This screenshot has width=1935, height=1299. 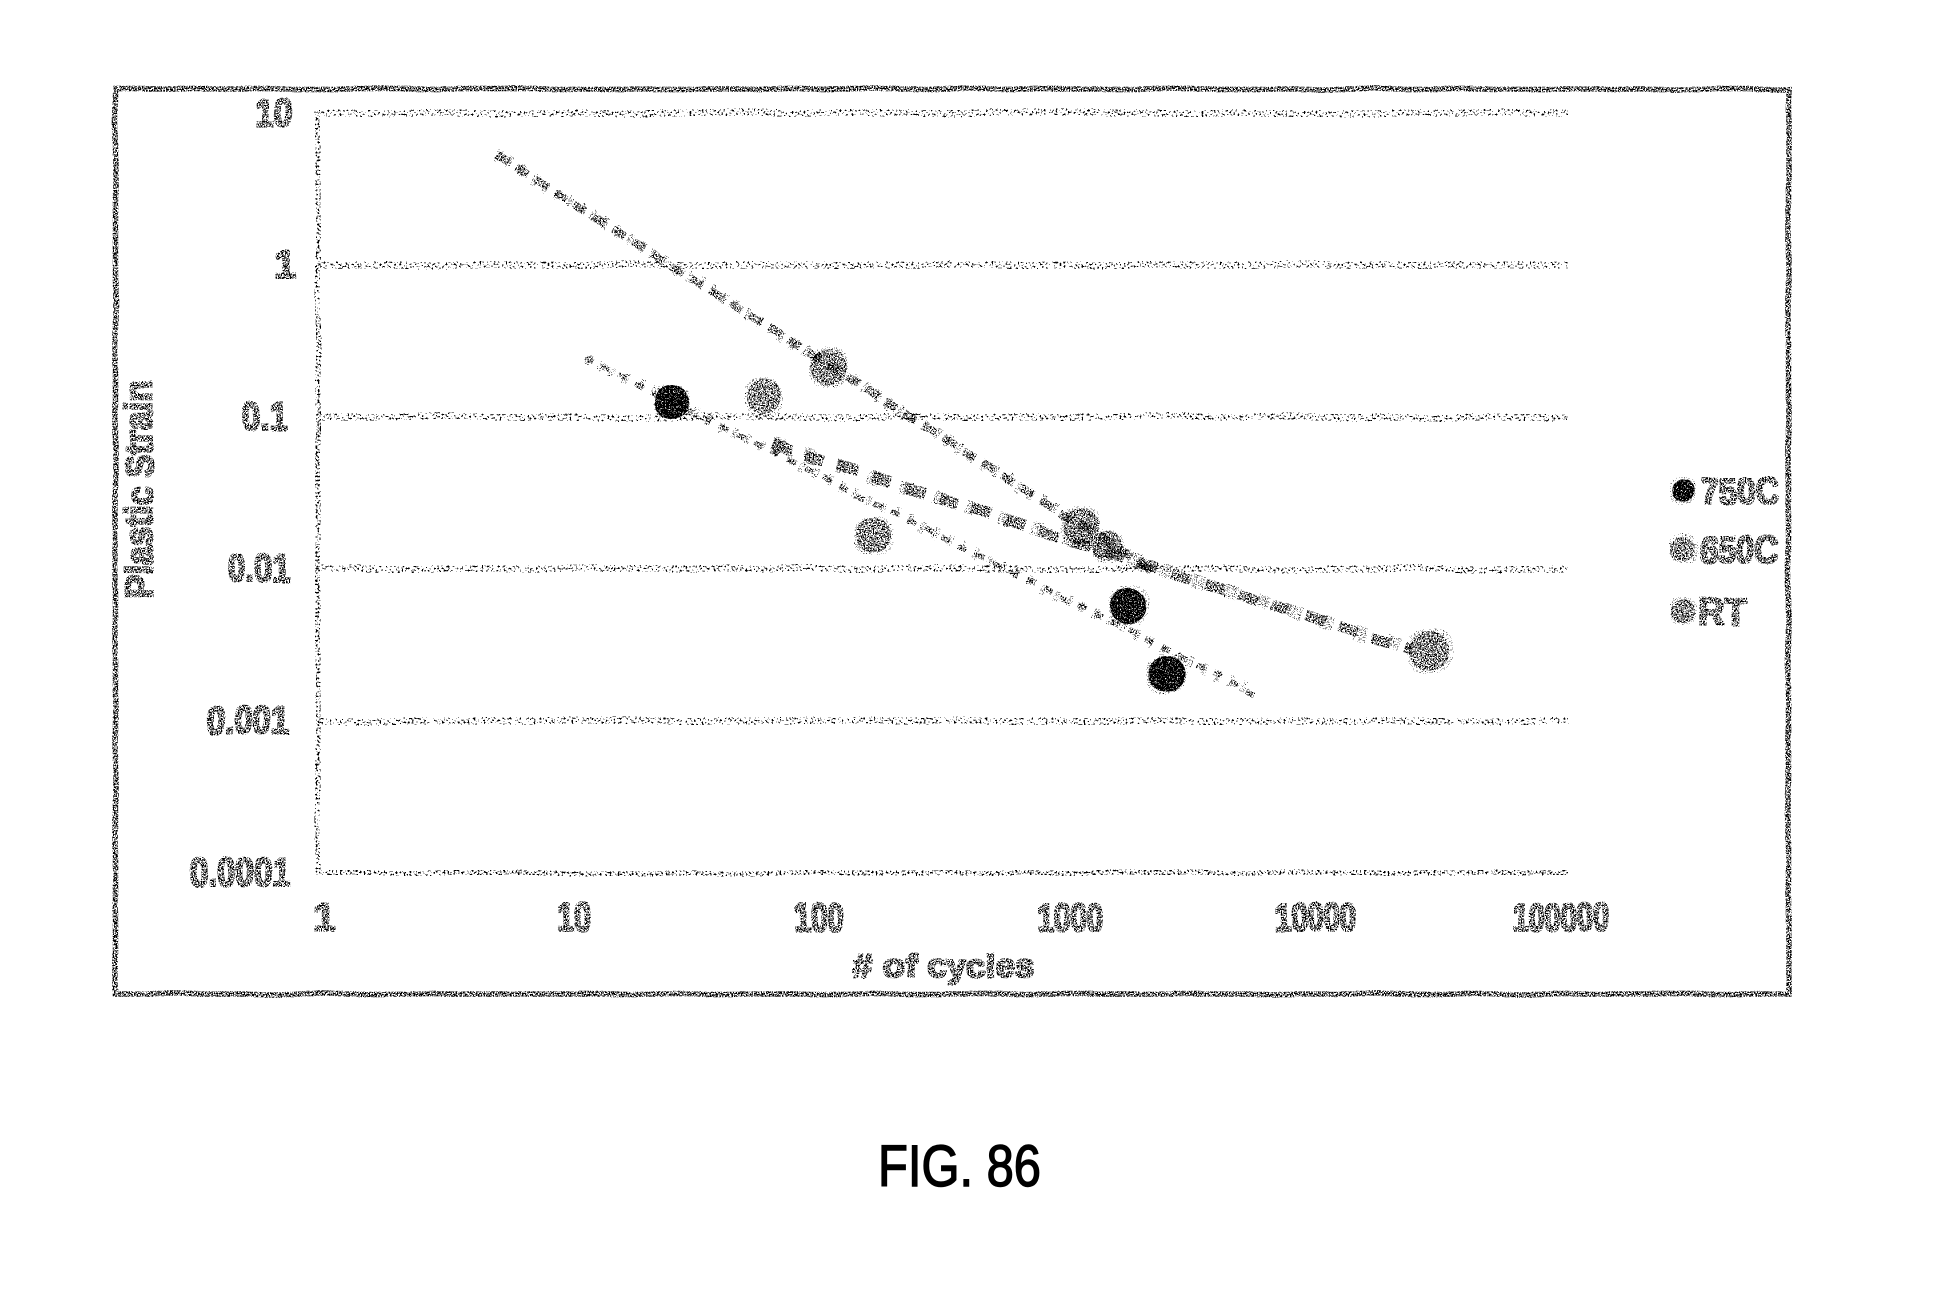 I want to click on svg-text: 650C, so click(x=1739, y=551).